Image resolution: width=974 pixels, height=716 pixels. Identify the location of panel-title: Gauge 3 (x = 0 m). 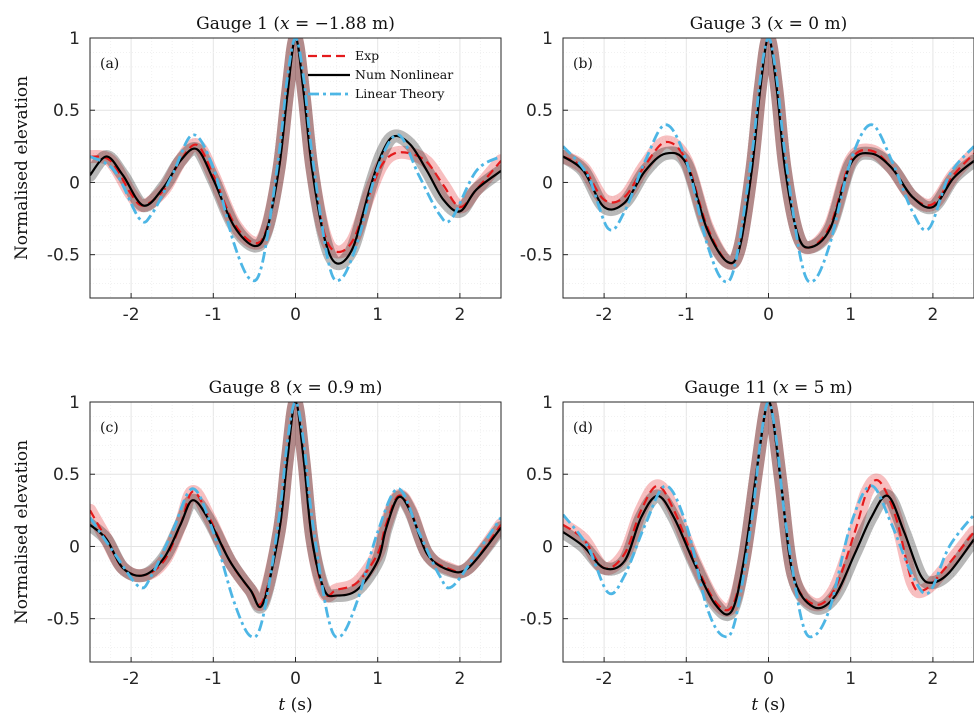
(769, 24).